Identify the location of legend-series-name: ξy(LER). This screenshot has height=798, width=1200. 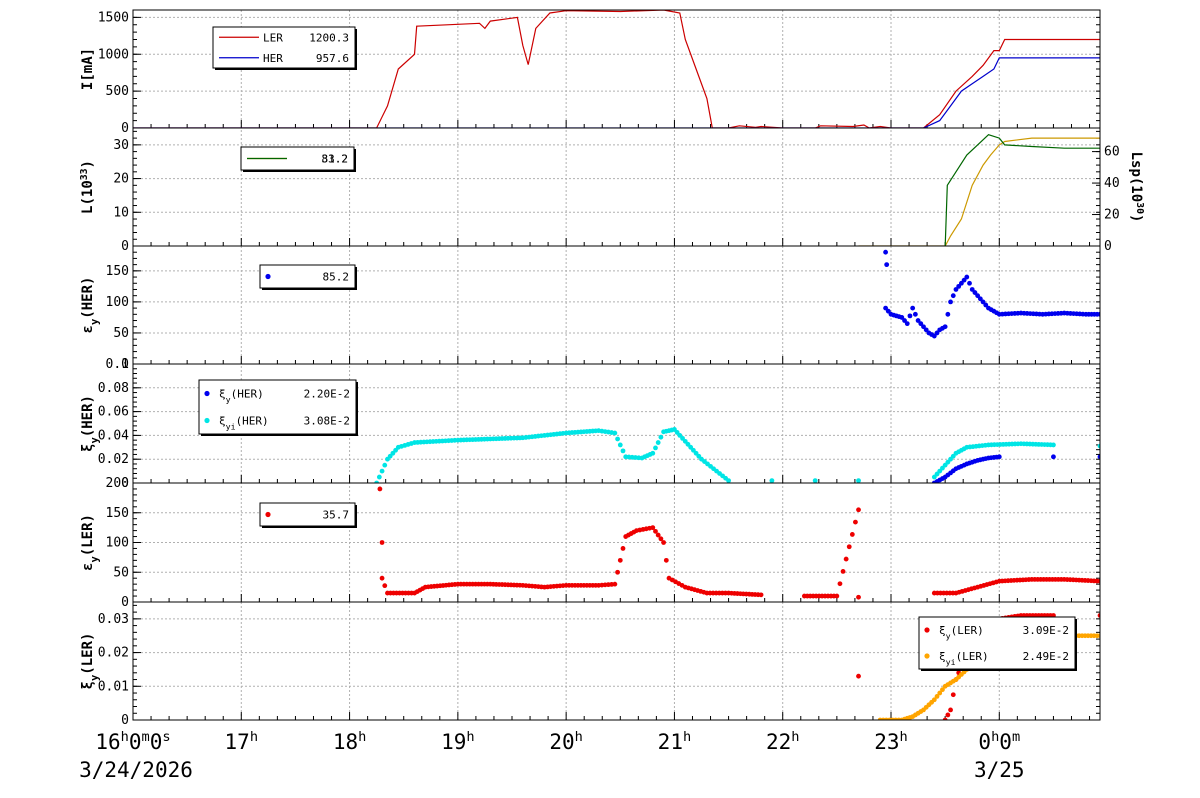
(961, 632).